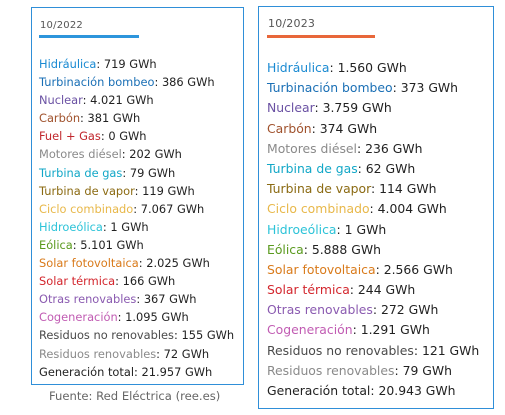 The image size is (505, 415). Describe the element at coordinates (373, 290) in the screenshot. I see `generation-row: Solar térmica: 244 GWh` at that location.